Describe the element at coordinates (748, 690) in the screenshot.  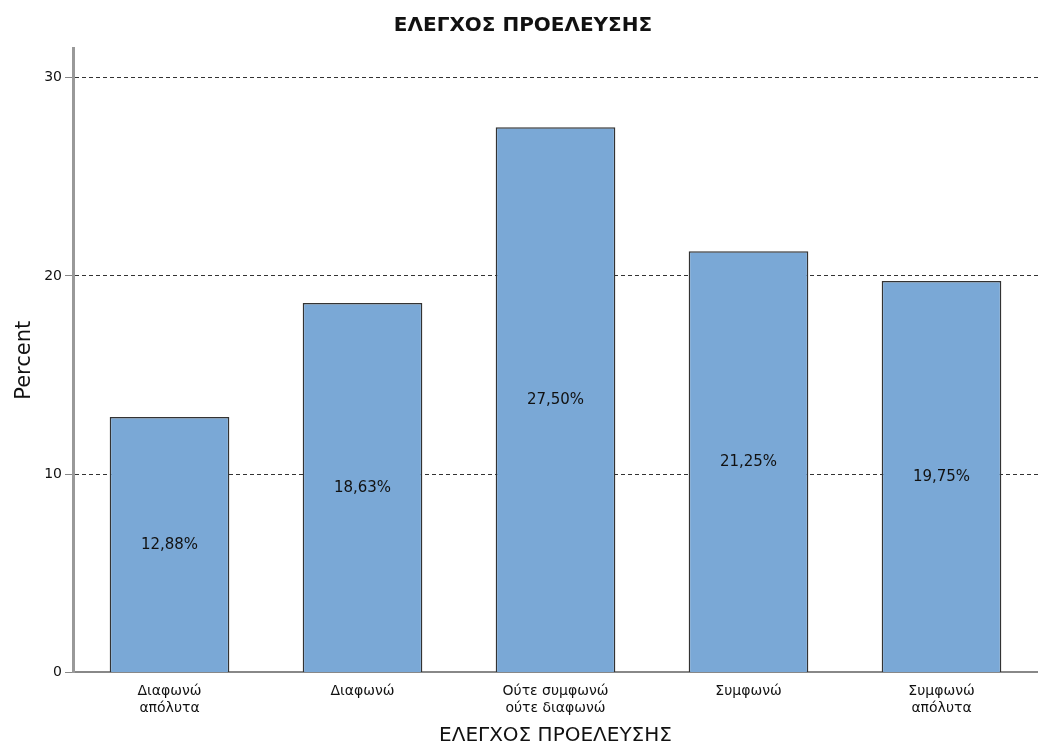
I see `x-tick-label: Συμφωνώ` at that location.